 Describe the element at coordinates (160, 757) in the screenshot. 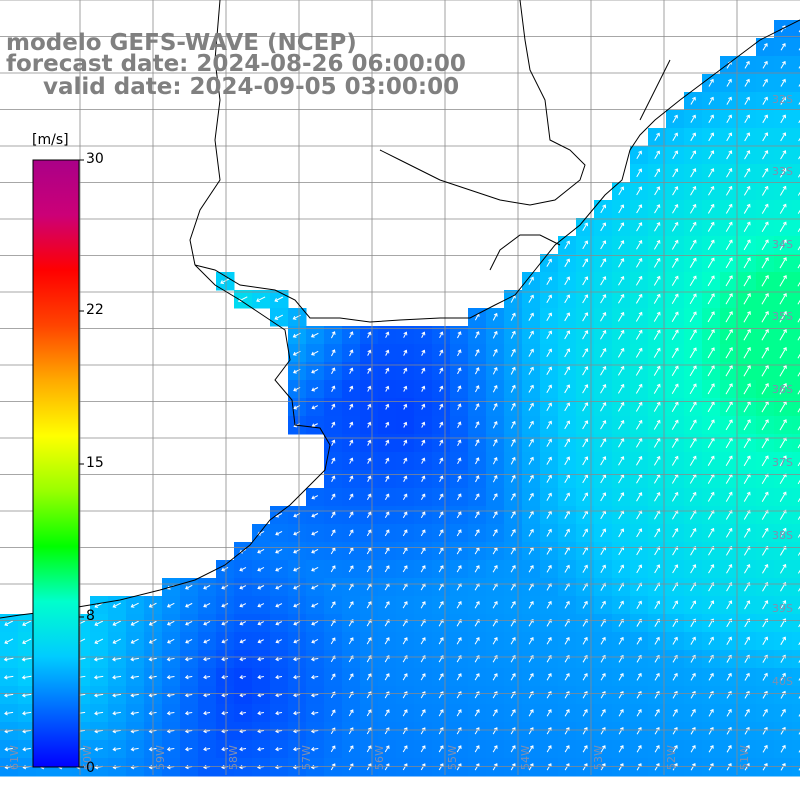

I see `longitude-label: 59W` at that location.